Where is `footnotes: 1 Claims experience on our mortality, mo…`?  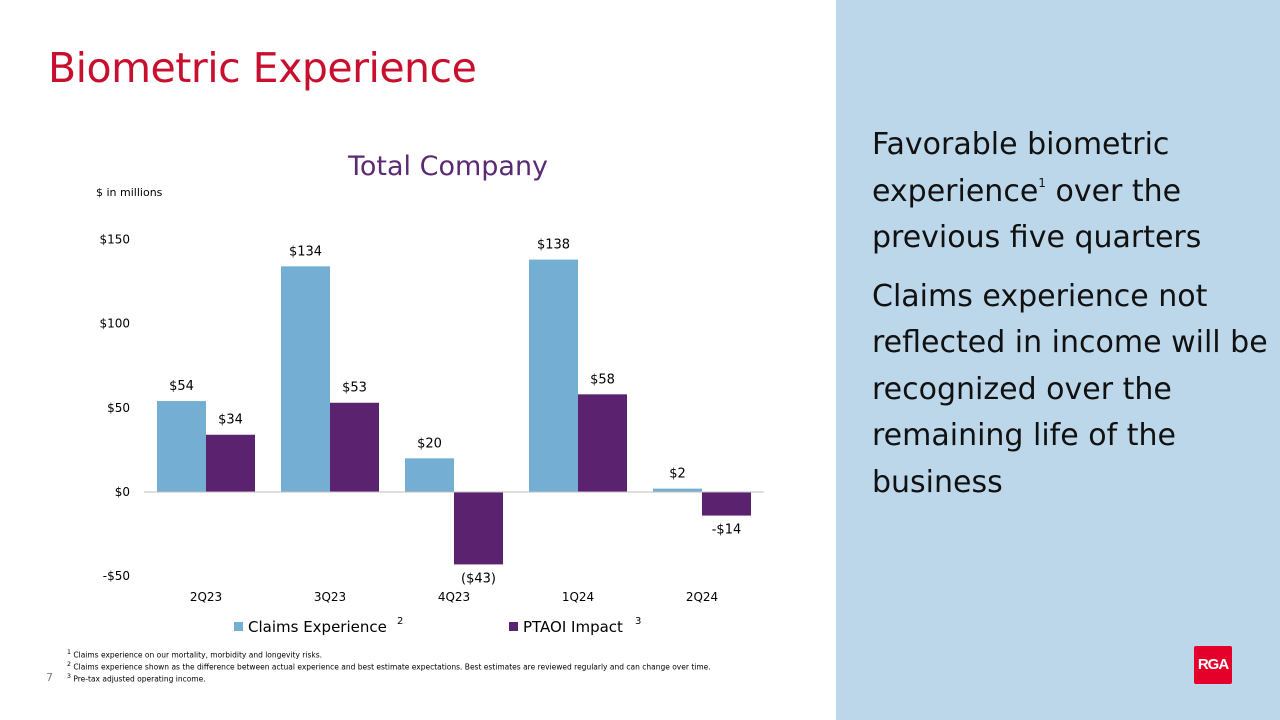 footnotes: 1 Claims experience on our mortality, mo… is located at coordinates (444, 666).